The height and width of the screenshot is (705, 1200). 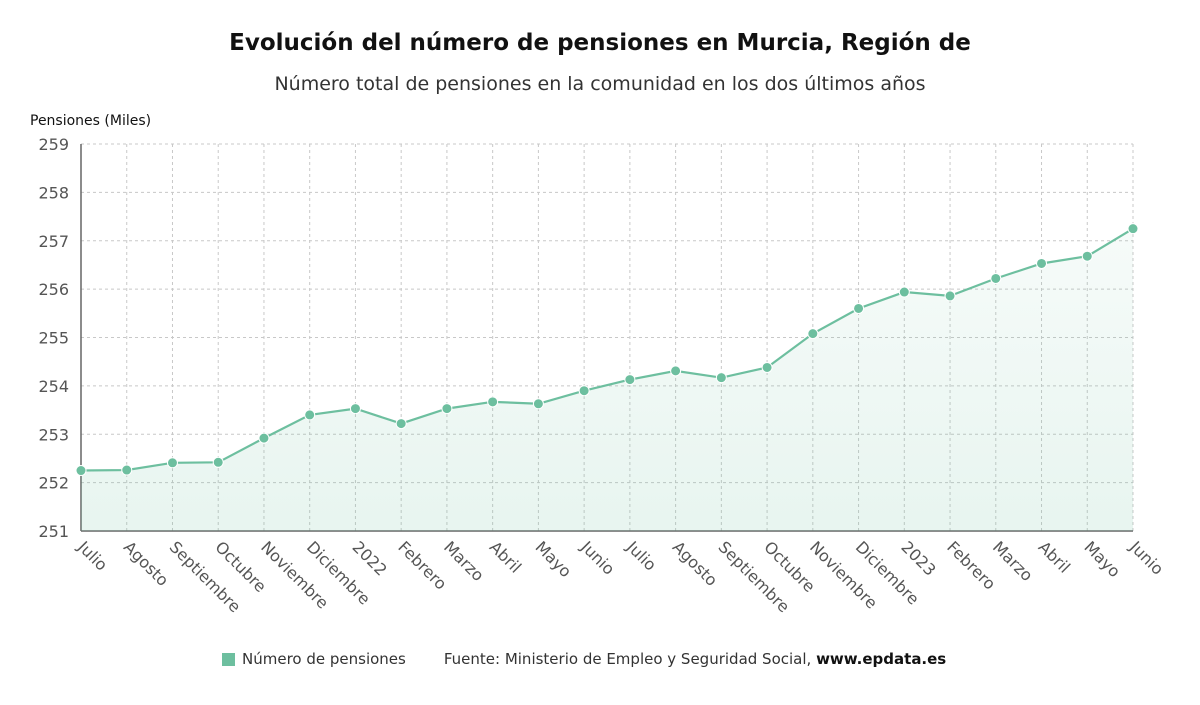 What do you see at coordinates (53, 531) in the screenshot?
I see `y-tick-label: 251` at bounding box center [53, 531].